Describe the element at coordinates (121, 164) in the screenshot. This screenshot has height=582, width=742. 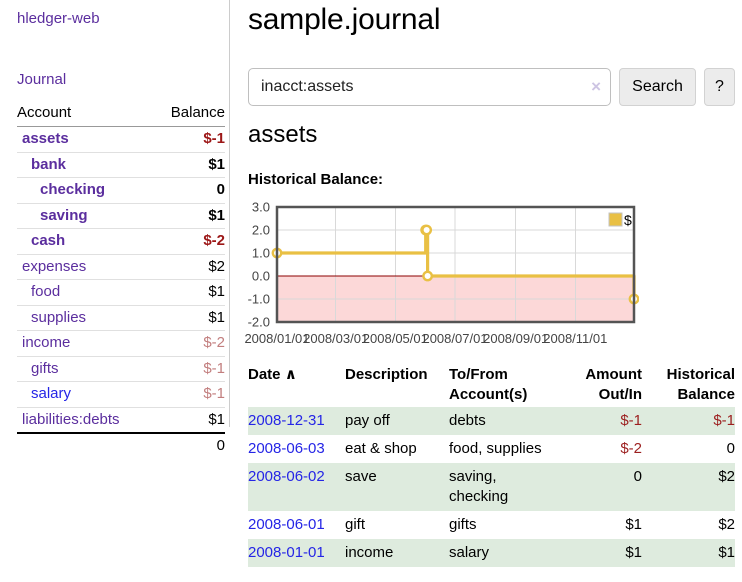
I see `account-row: bank $1` at that location.